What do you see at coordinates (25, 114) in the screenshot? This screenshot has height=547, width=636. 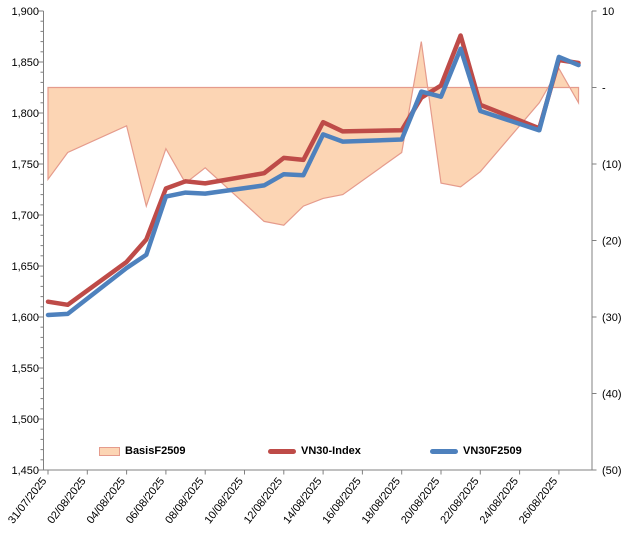 I see `left-axis-tick-label: 1,800` at bounding box center [25, 114].